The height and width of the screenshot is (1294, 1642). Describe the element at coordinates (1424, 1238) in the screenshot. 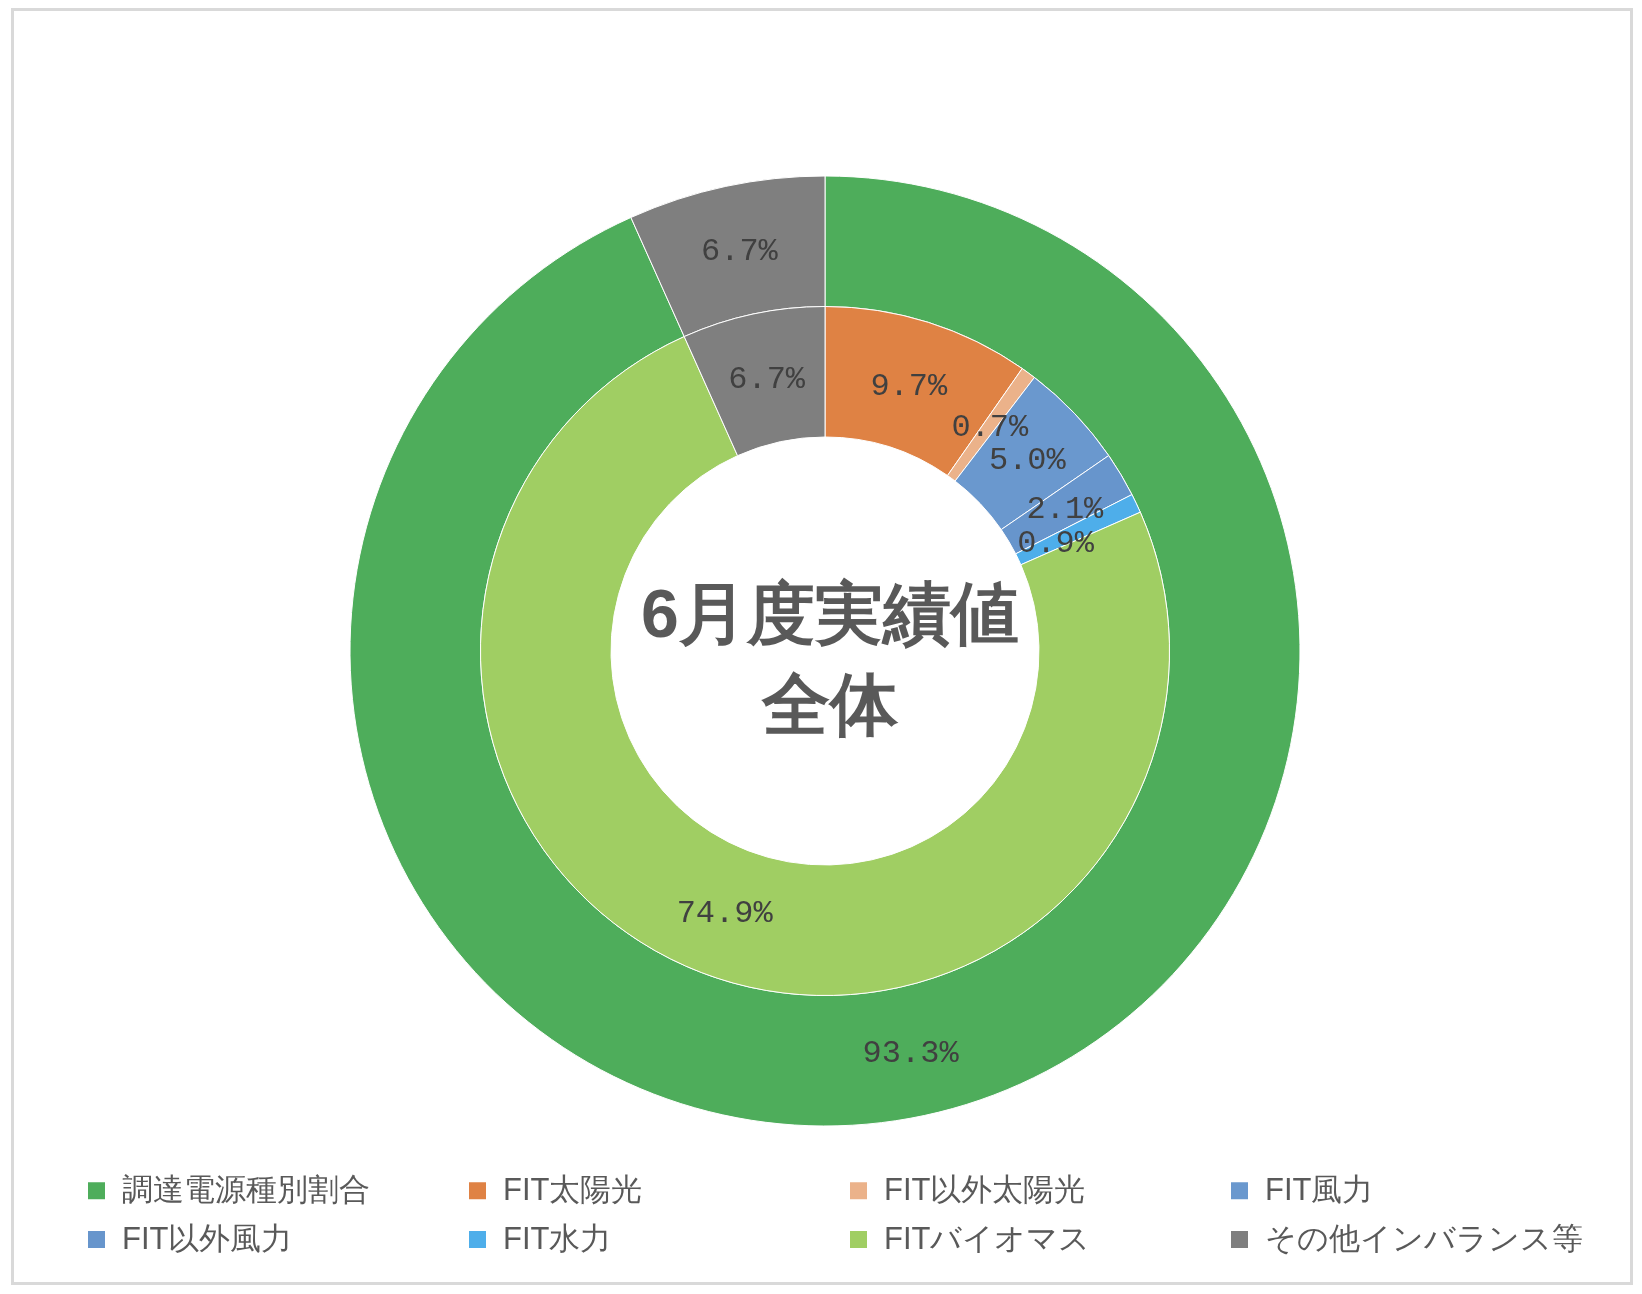

I see `legend-label: その他インバランス等` at that location.